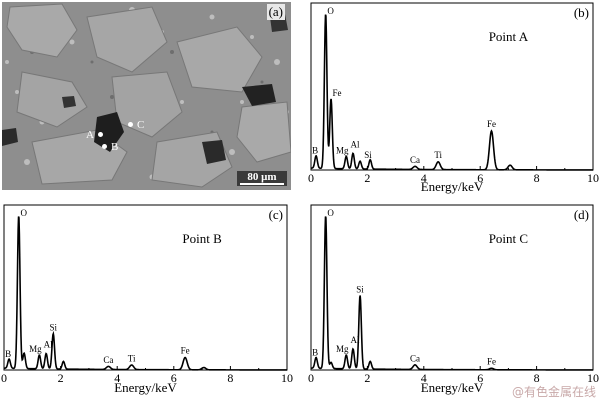  I want to click on point-label-a: A, so click(90, 135).